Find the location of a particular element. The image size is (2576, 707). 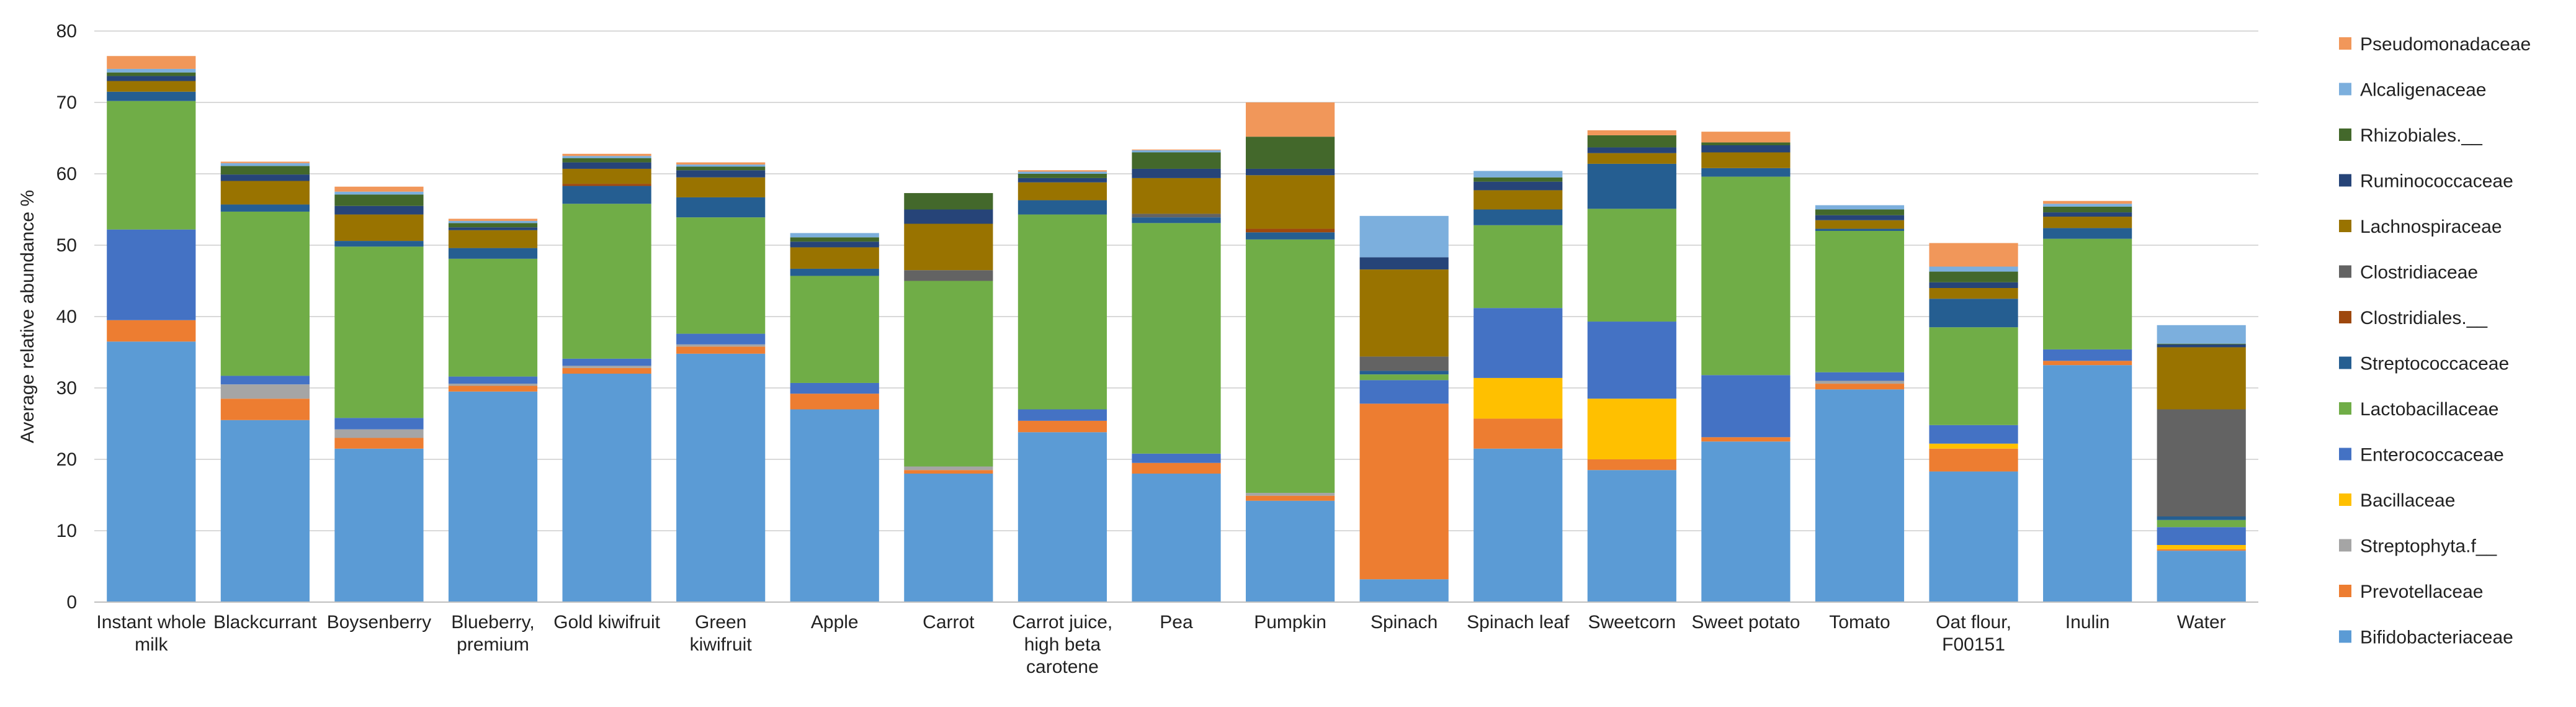

x-category-label: Carrot is located at coordinates (949, 622).